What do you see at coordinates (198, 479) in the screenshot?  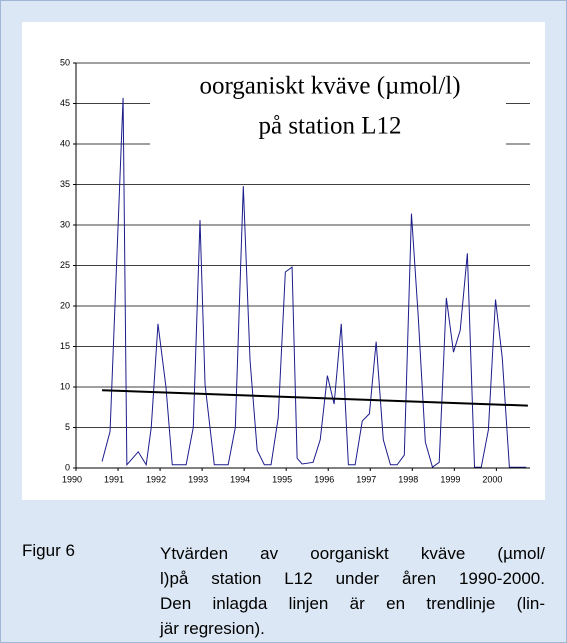 I see `x-tick-label: 1993` at bounding box center [198, 479].